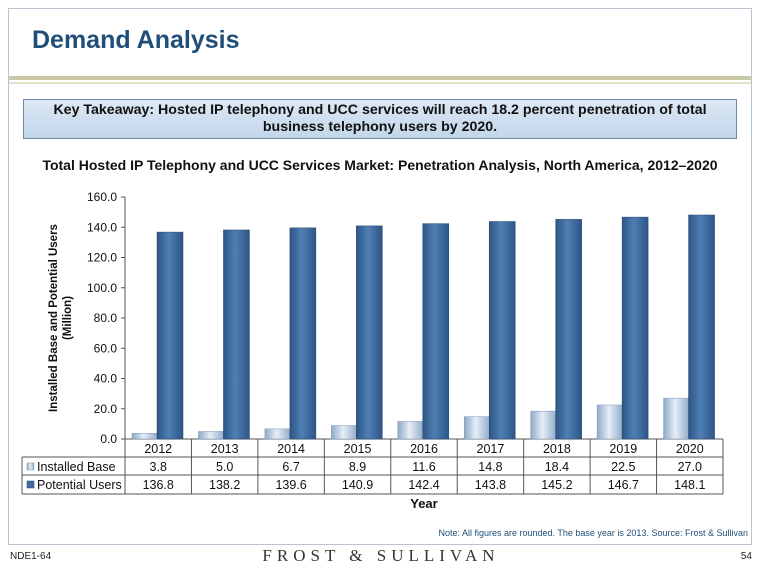 The height and width of the screenshot is (571, 762). Describe the element at coordinates (30, 466) in the screenshot. I see `legend-swatch-installed-base` at that location.